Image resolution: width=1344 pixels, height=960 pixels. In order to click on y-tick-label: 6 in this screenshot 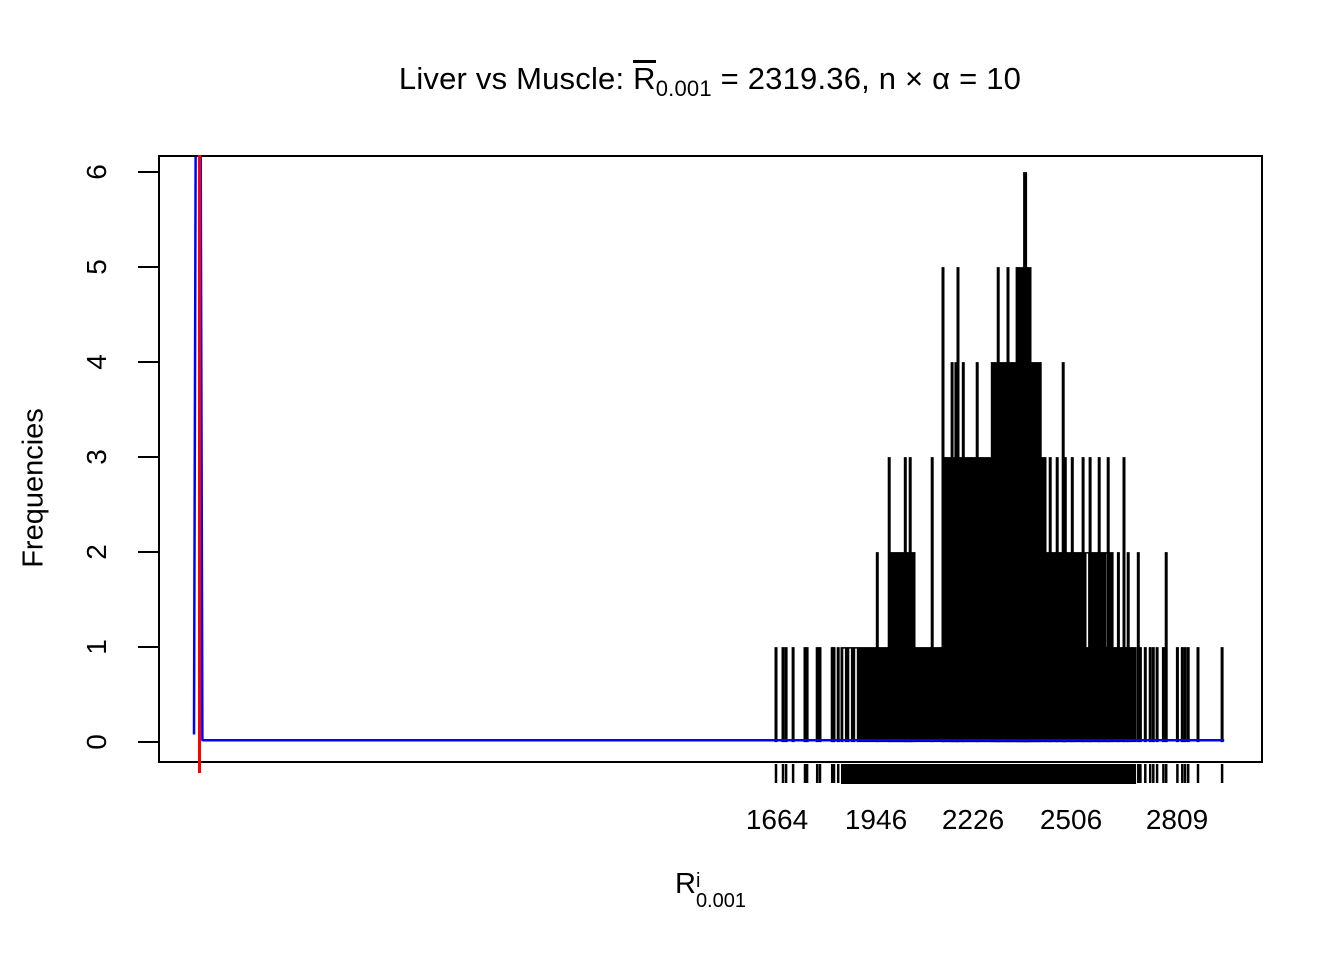, I will do `click(96, 172)`.